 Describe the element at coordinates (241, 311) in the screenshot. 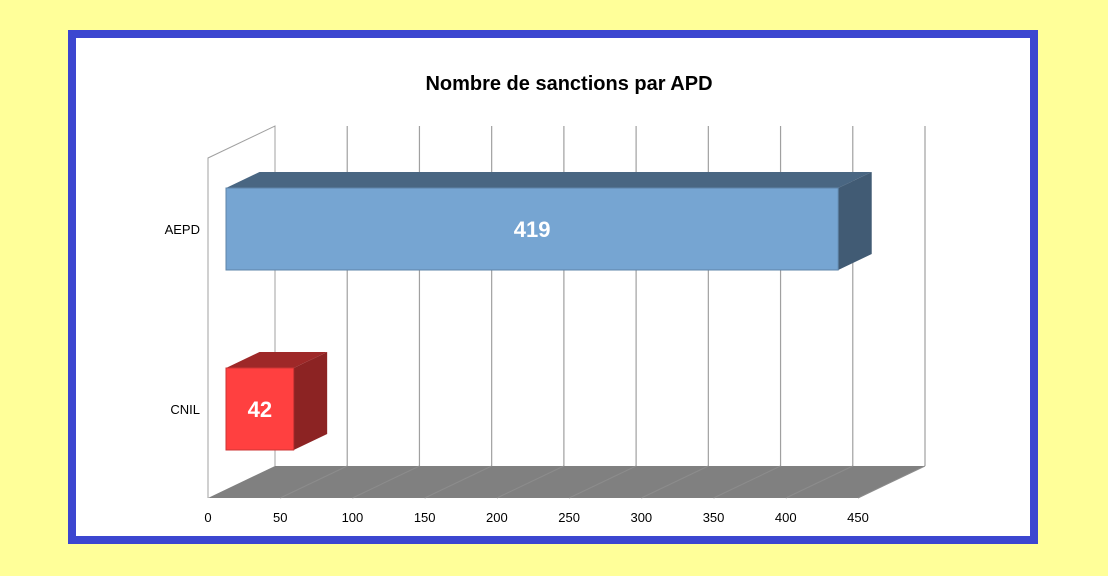

I see `side-wall` at that location.